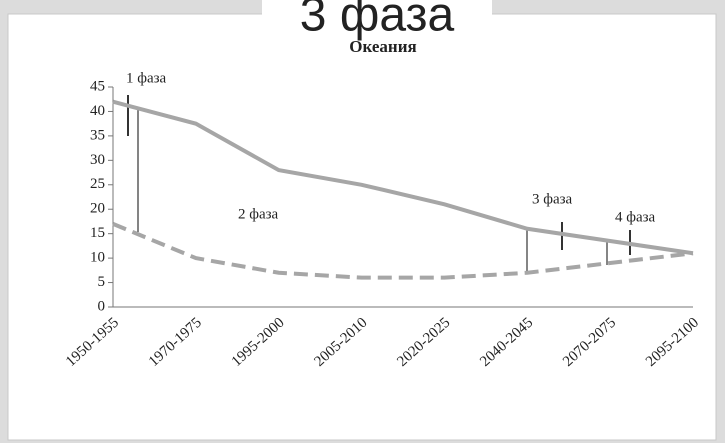 The height and width of the screenshot is (443, 725). I want to click on chart-title: Океания, so click(382, 46).